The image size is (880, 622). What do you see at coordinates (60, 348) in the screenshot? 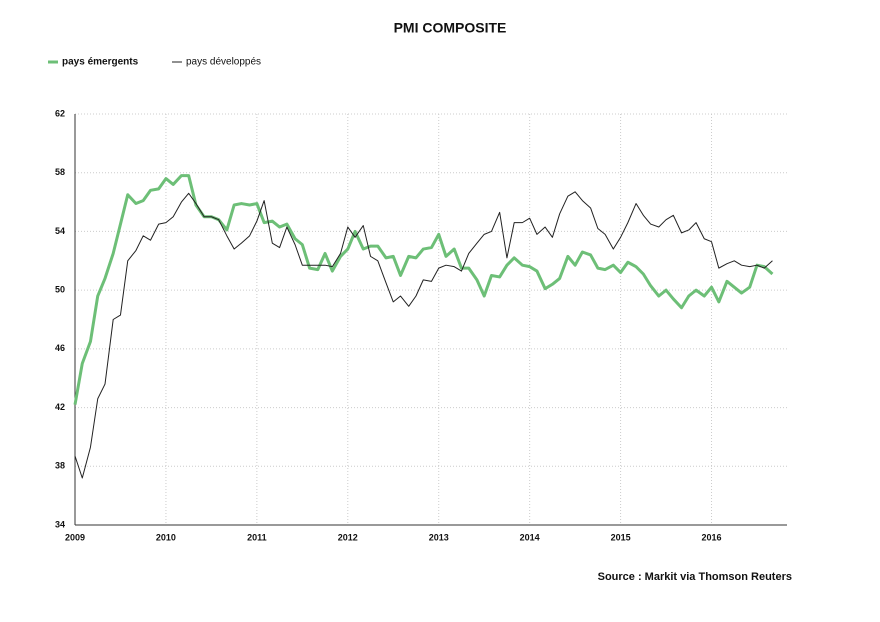
I see `y-tick-label: 46` at bounding box center [60, 348].